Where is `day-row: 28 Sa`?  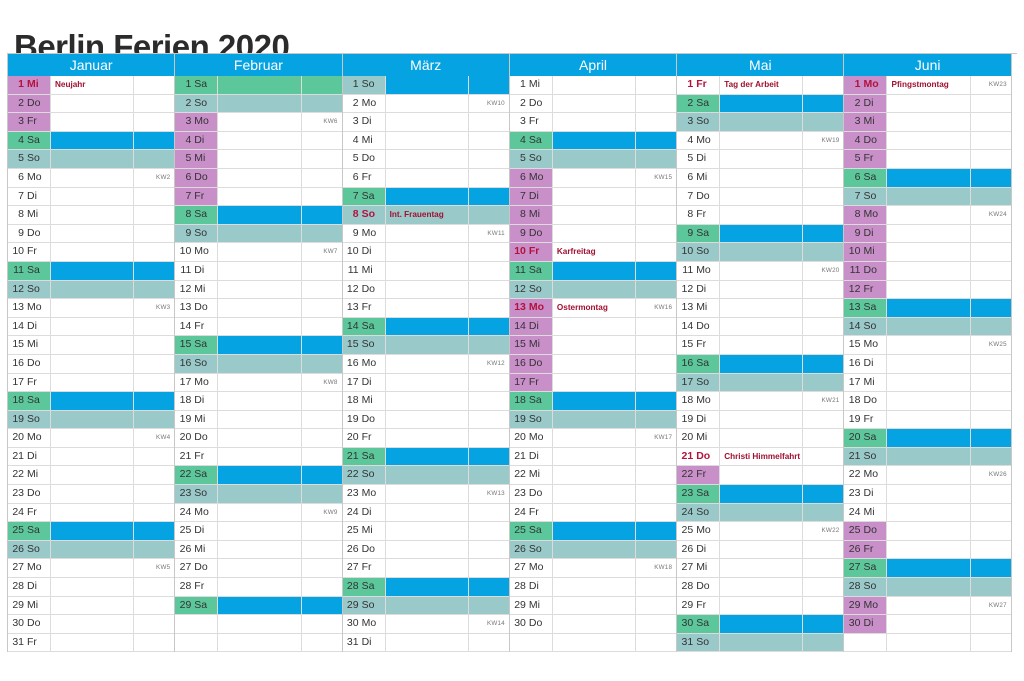 day-row: 28 Sa is located at coordinates (425, 587).